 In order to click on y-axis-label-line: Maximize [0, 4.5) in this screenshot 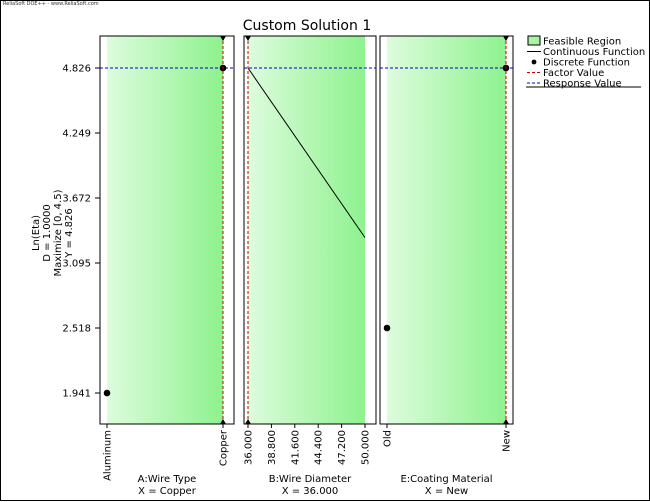, I will do `click(58, 232)`.